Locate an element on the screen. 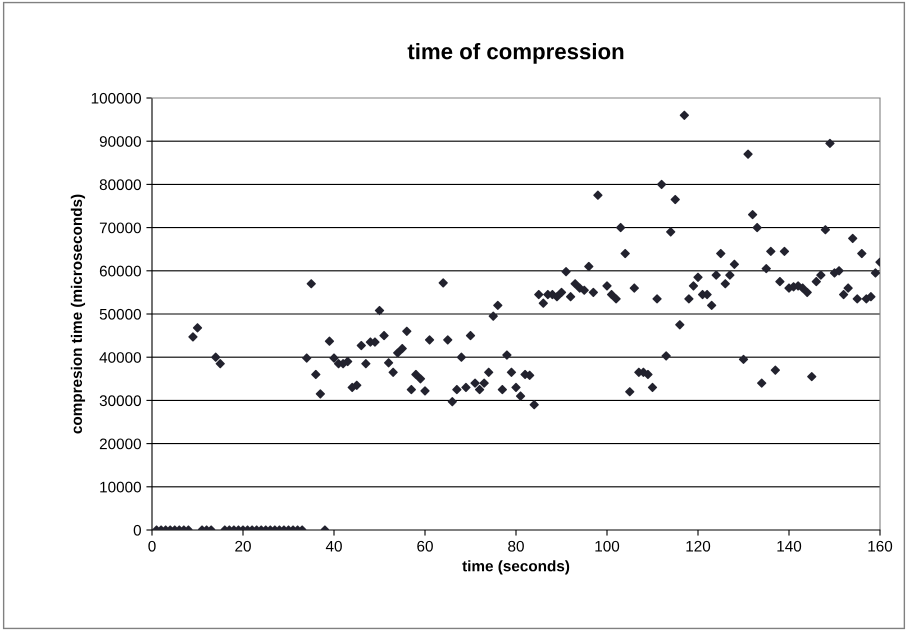 This screenshot has height=631, width=908. y-axis-title: compresion time (microseconds) is located at coordinates (78, 314).